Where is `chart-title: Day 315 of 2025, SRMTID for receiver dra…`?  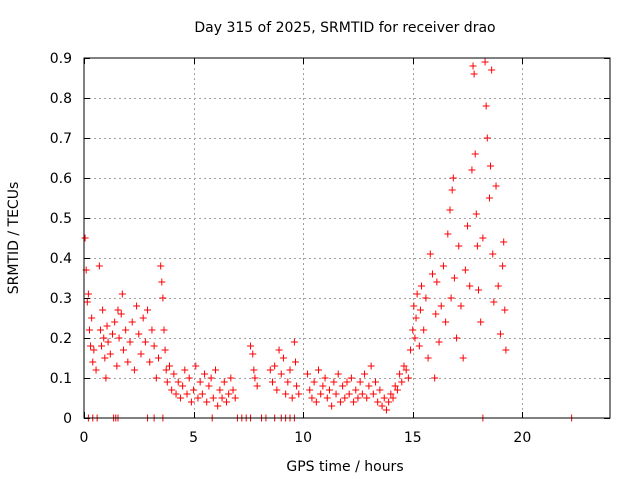 chart-title: Day 315 of 2025, SRMTID for receiver dra… is located at coordinates (344, 28).